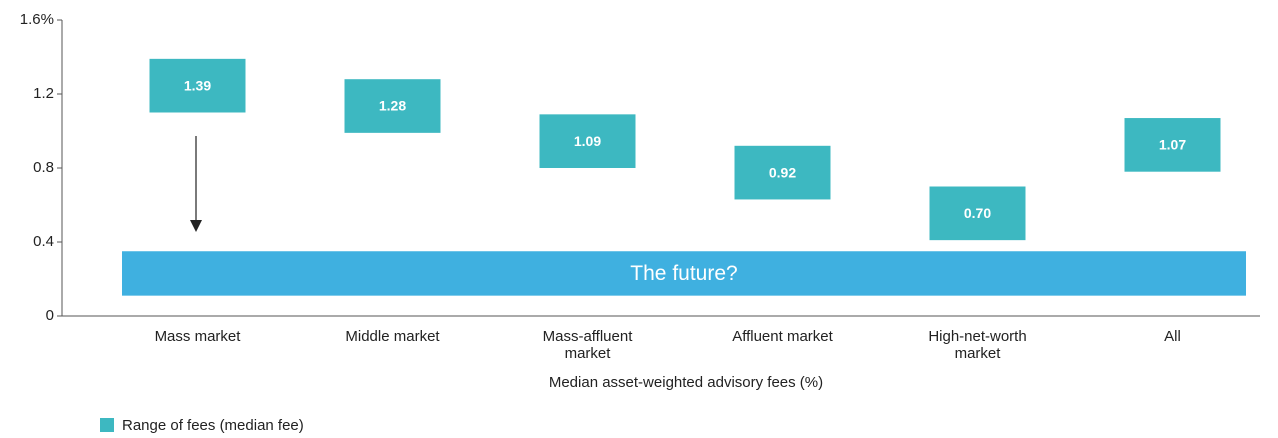 Image resolution: width=1278 pixels, height=438 pixels. What do you see at coordinates (43, 167) in the screenshot?
I see `y-tick-label: 0.8` at bounding box center [43, 167].